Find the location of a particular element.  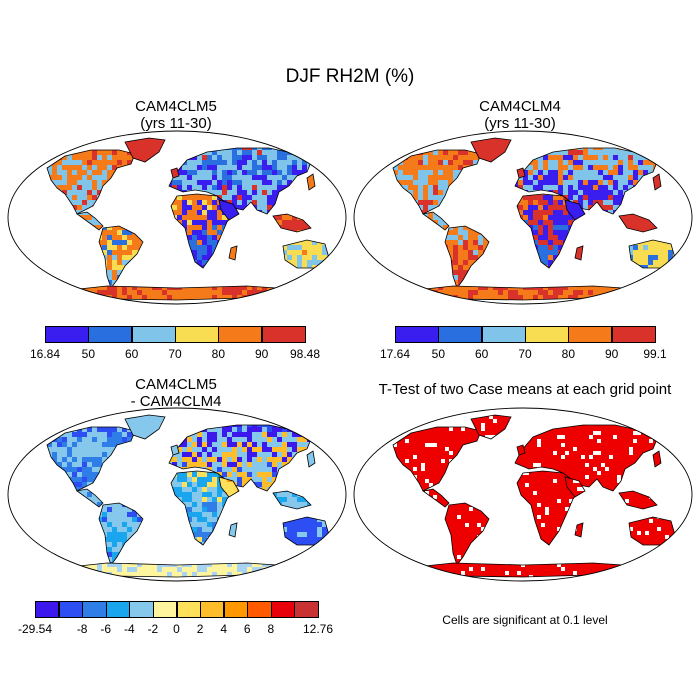

colorbar-label: 98.48 is located at coordinates (305, 354).